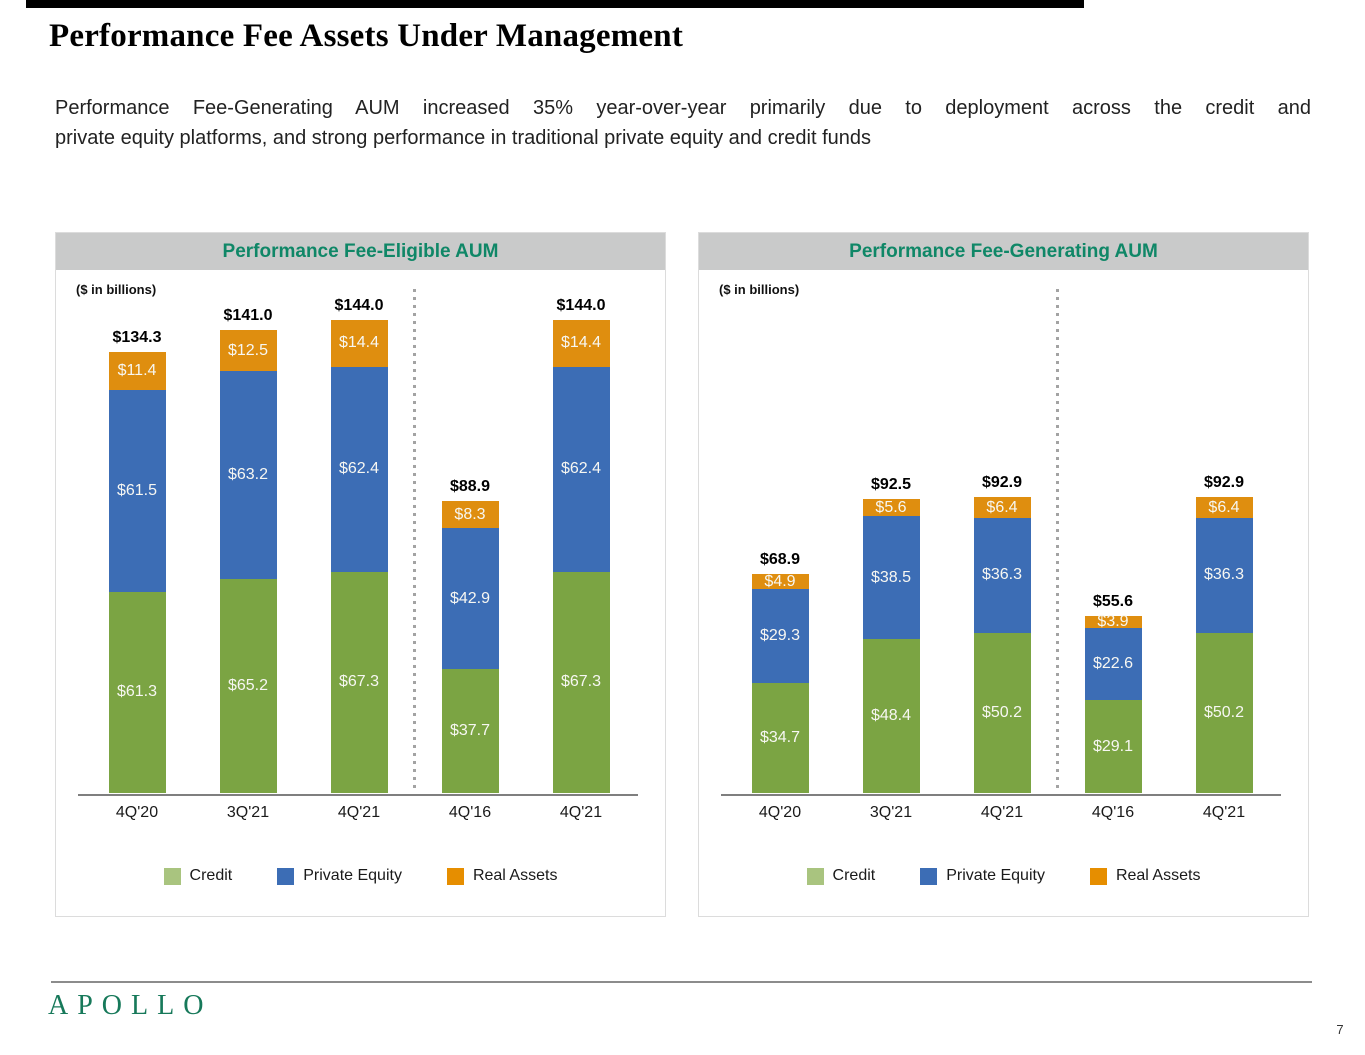 The image size is (1365, 1055). Describe the element at coordinates (1113, 664) in the screenshot. I see `bar-segment-private-equity: $22.6` at that location.